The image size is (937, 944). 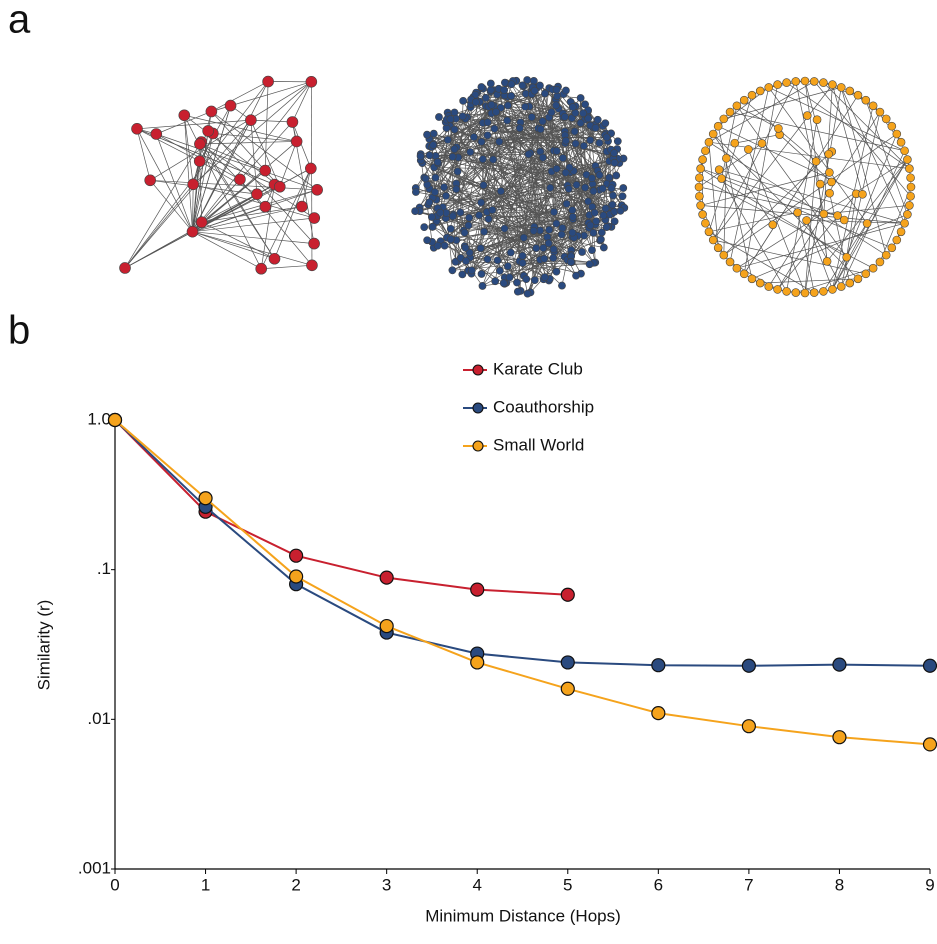 I want to click on legend-label: Coauthorship, so click(x=543, y=406).